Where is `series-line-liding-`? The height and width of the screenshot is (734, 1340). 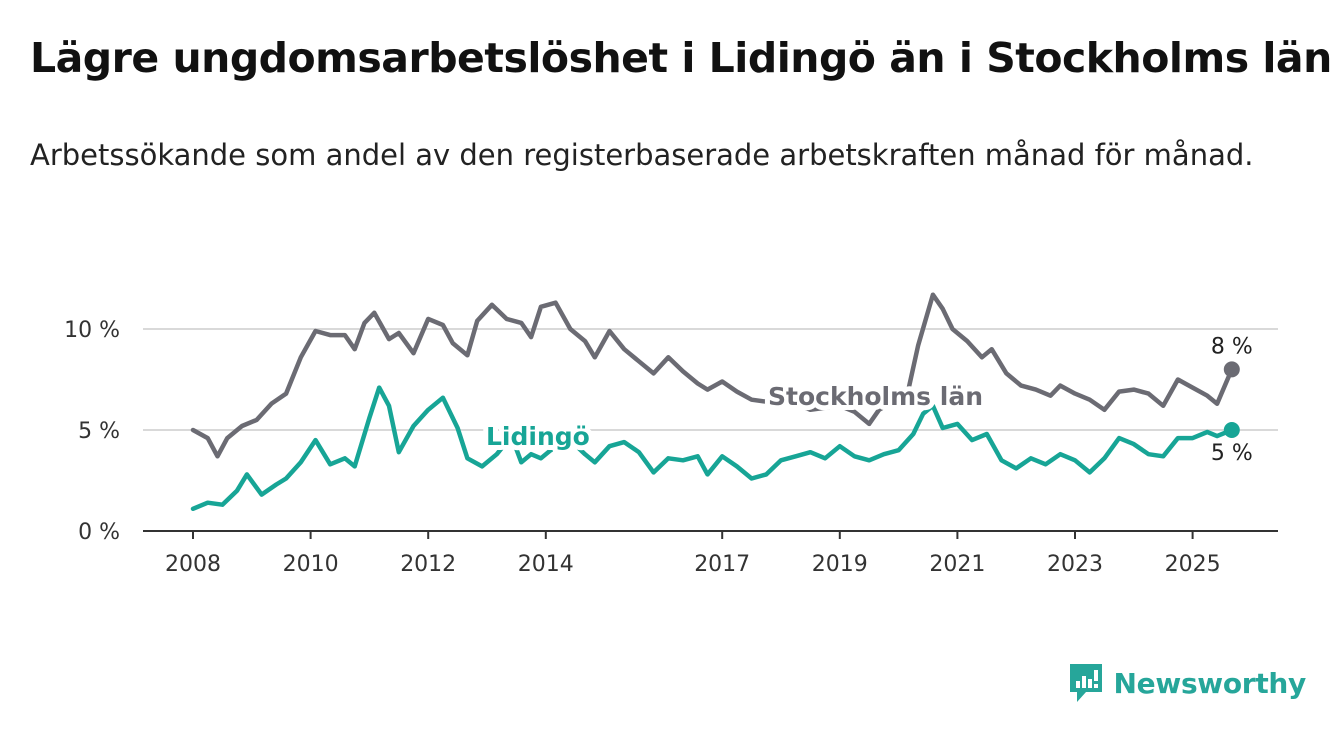 series-line-liding- is located at coordinates (712, 448).